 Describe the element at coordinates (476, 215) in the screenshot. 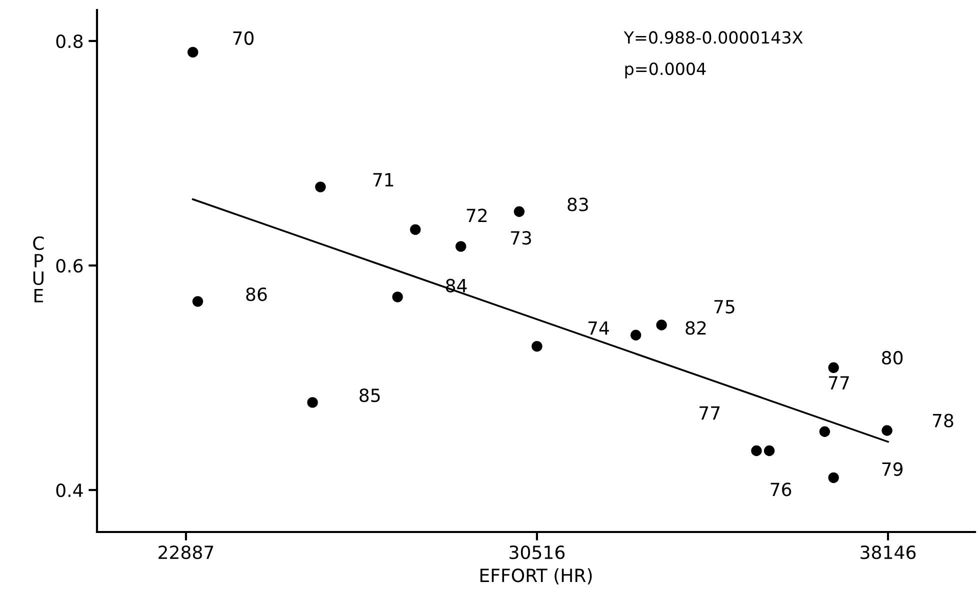

I see `annotation: 72` at that location.